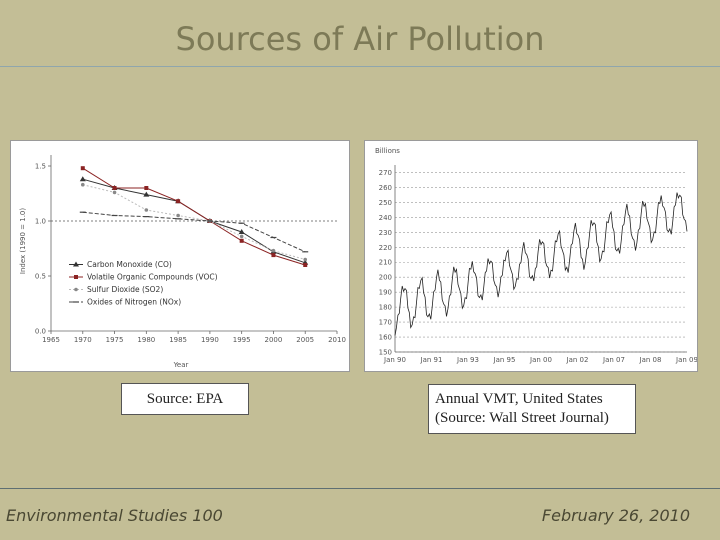 The height and width of the screenshot is (540, 720). What do you see at coordinates (83, 340) in the screenshot?
I see `epa-x-tick-label: 1970` at bounding box center [83, 340].